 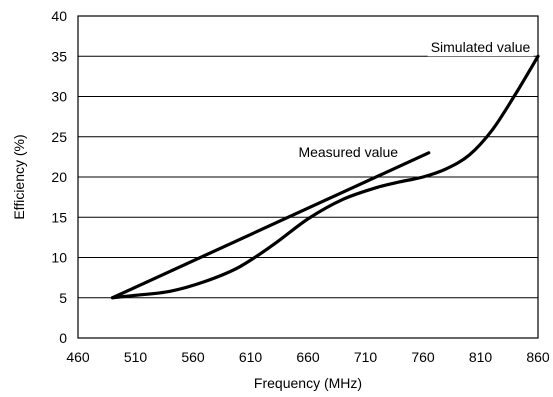 What do you see at coordinates (59, 217) in the screenshot?
I see `y-tick-label: 15` at bounding box center [59, 217].